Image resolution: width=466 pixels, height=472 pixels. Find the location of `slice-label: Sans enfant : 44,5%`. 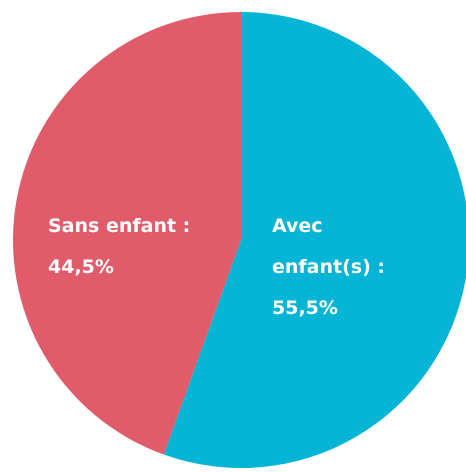

slice-label: Sans enfant : 44,5% is located at coordinates (148, 247).